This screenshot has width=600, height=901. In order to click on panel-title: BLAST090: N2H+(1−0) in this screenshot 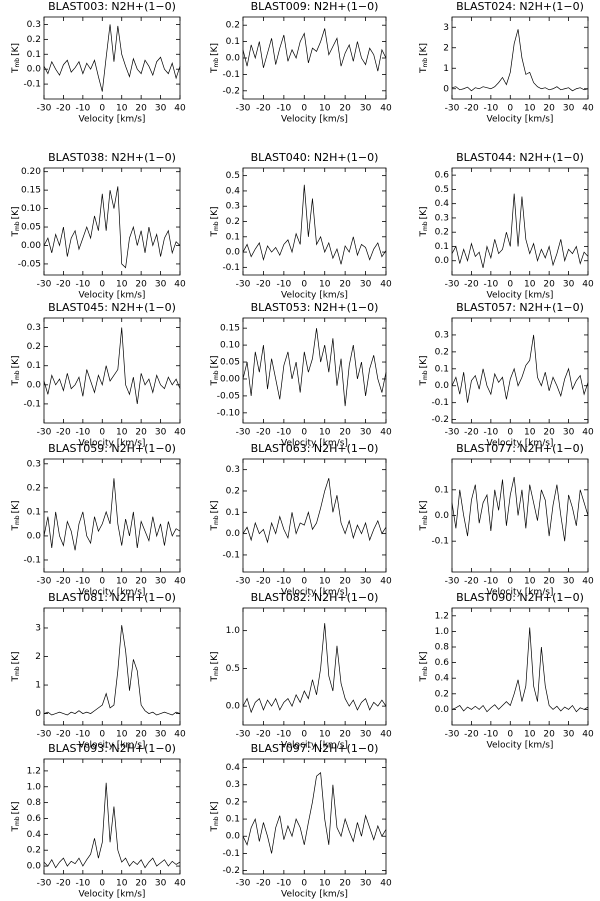, I will do `click(520, 597)`.